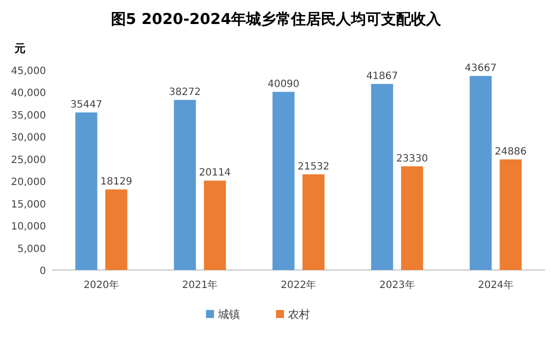 This screenshot has height=338, width=552. Describe the element at coordinates (299, 314) in the screenshot. I see `legend-label: 农村` at that location.